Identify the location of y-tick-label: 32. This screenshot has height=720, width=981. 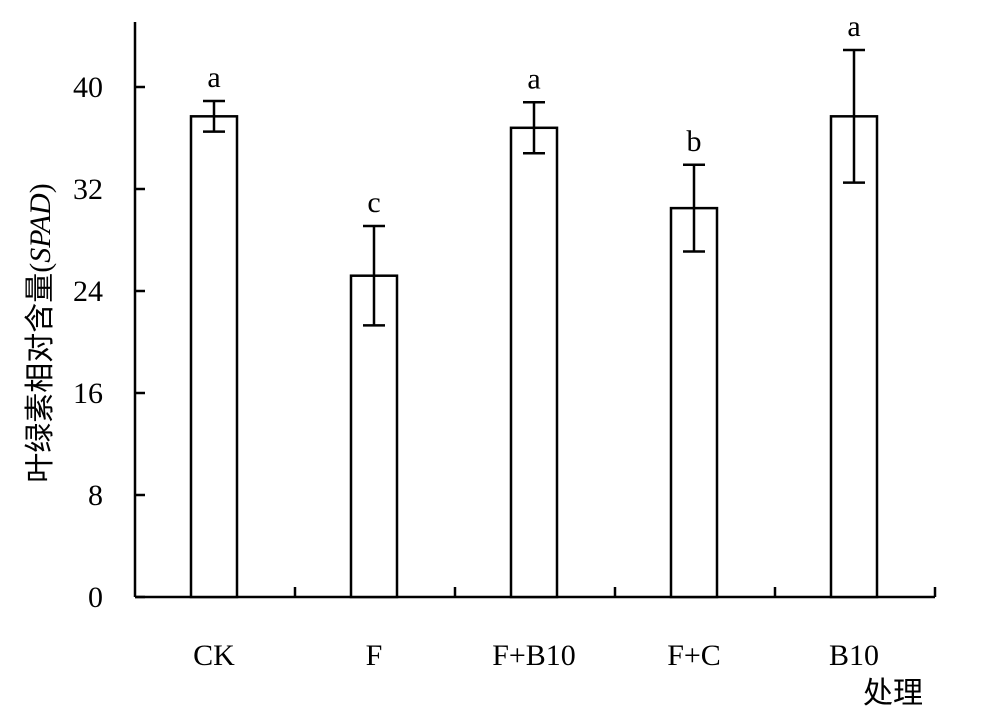
(88, 189).